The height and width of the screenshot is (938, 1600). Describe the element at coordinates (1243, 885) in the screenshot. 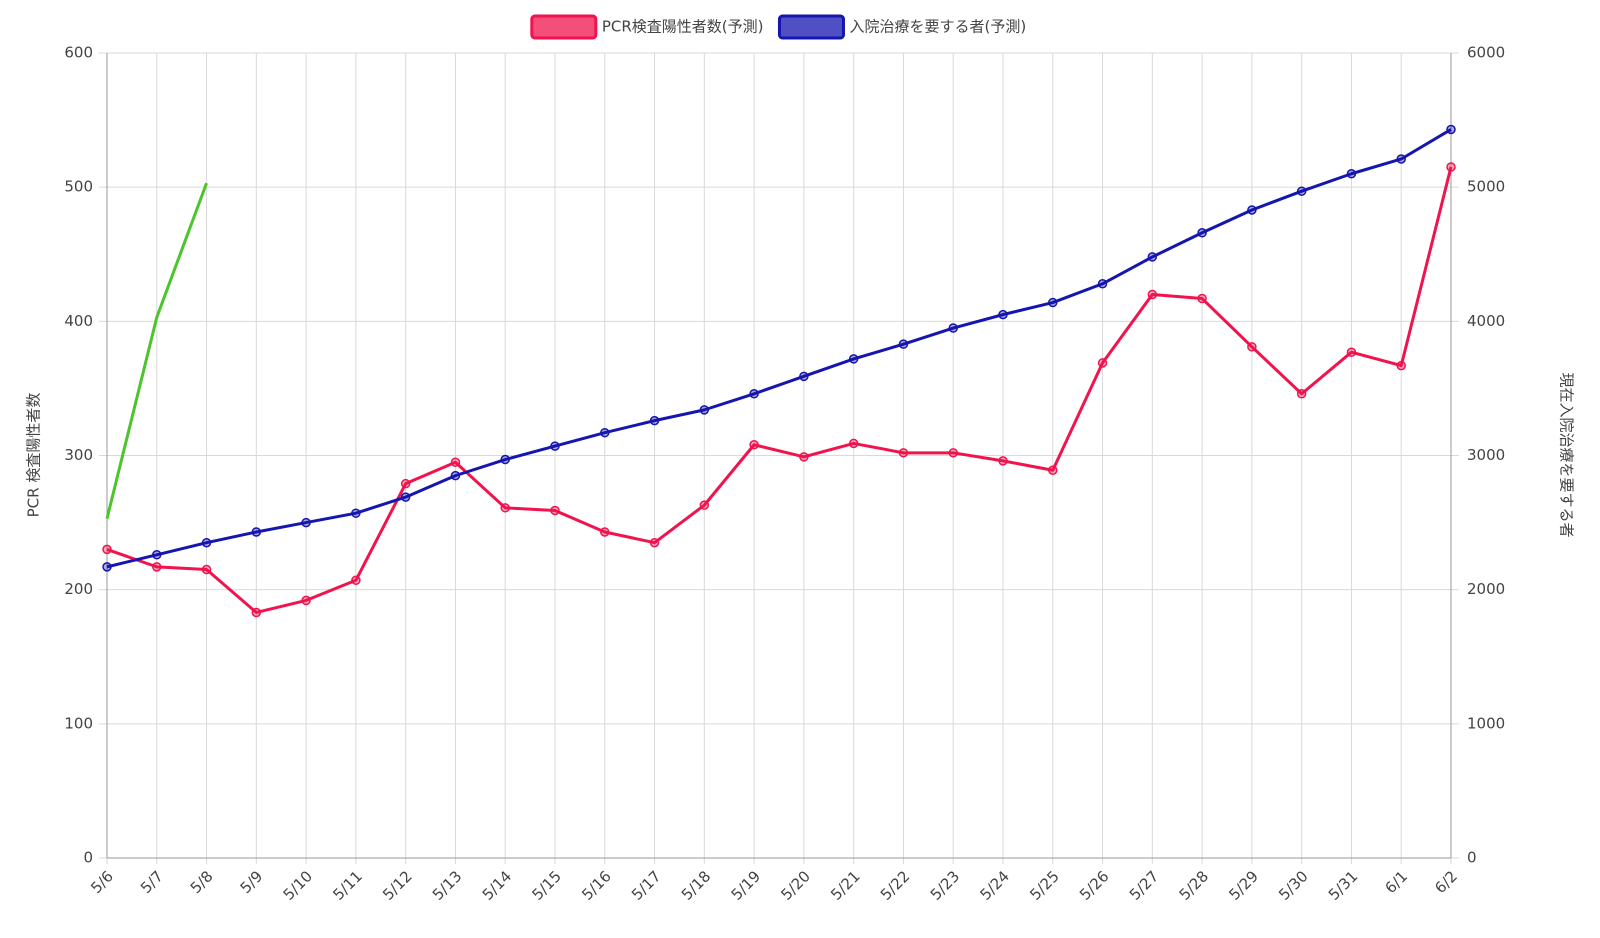

I see `x-tick-label: 5/29` at that location.